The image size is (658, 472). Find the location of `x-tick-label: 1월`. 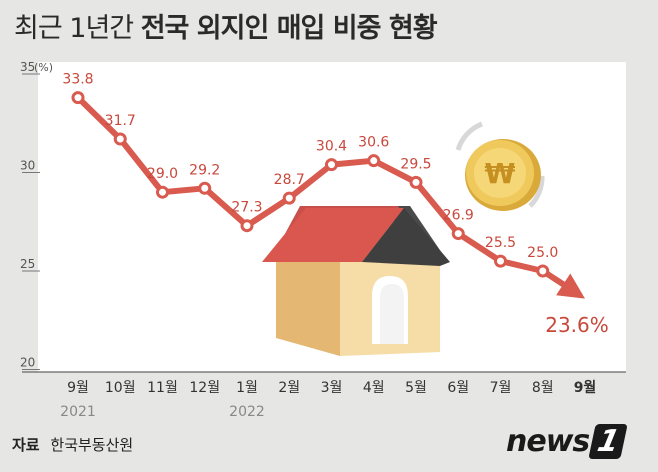

x-tick-label: 1월 is located at coordinates (247, 388).